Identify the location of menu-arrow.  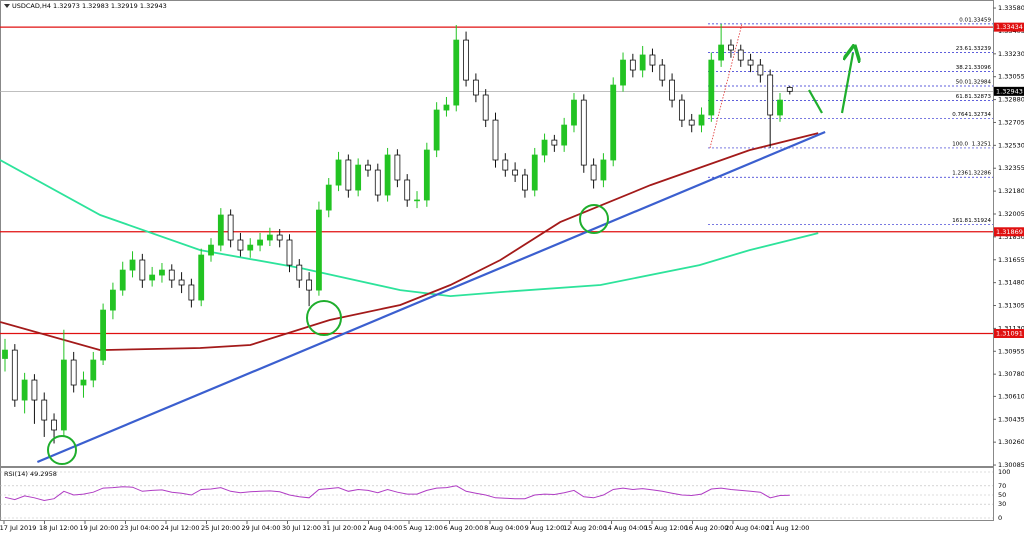
(7, 6).